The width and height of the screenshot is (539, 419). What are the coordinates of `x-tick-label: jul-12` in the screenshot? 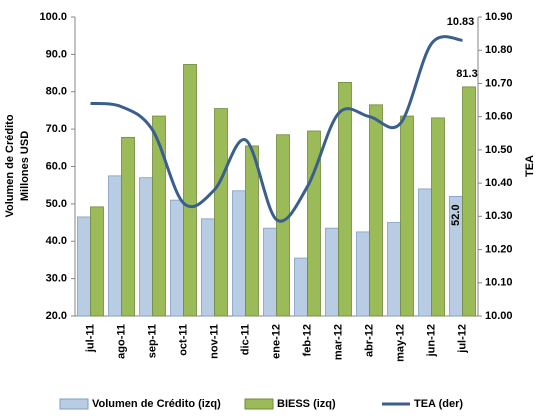 It's located at (462, 339).